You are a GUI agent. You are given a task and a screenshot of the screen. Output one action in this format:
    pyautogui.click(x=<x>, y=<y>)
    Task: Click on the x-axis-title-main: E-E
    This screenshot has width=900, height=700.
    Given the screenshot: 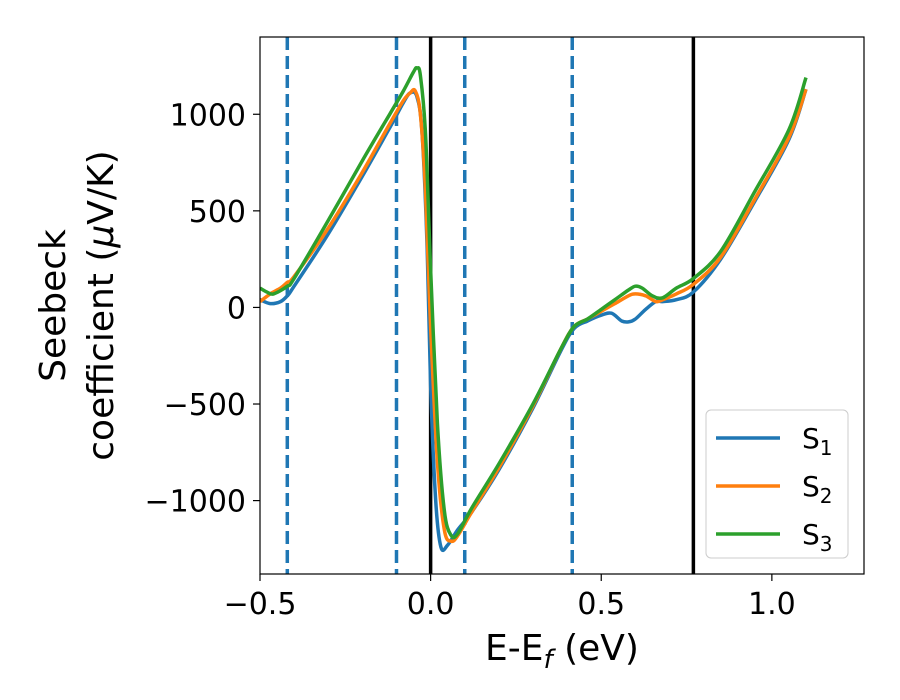 What is the action you would take?
    pyautogui.click(x=514, y=648)
    